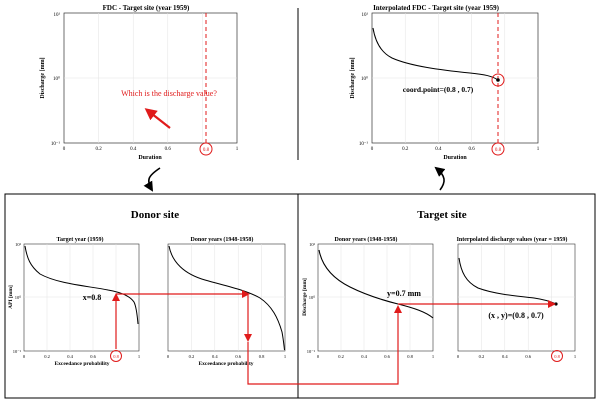 This screenshot has height=401, width=600. I want to click on fdc-target-xtick: 0.2, so click(98, 149).